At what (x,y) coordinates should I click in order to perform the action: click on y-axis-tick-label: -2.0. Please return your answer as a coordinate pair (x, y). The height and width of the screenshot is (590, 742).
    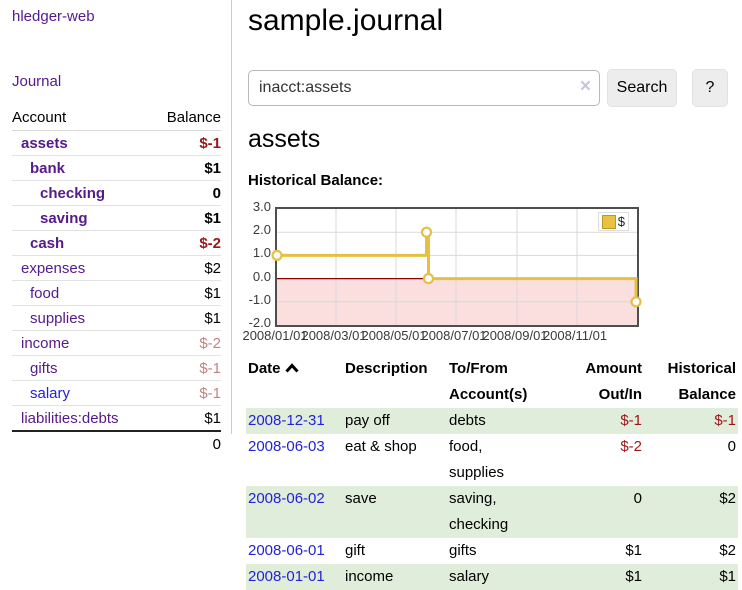
    Looking at the image, I should click on (259, 322).